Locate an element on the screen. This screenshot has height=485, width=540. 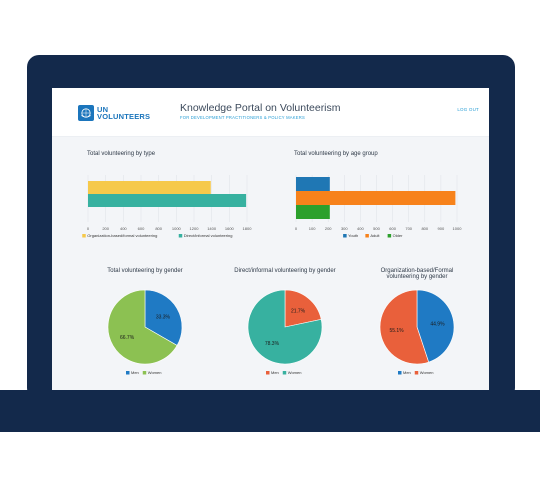
un-volunteers-logo: UN VOLUNTEERS is located at coordinates (114, 113).